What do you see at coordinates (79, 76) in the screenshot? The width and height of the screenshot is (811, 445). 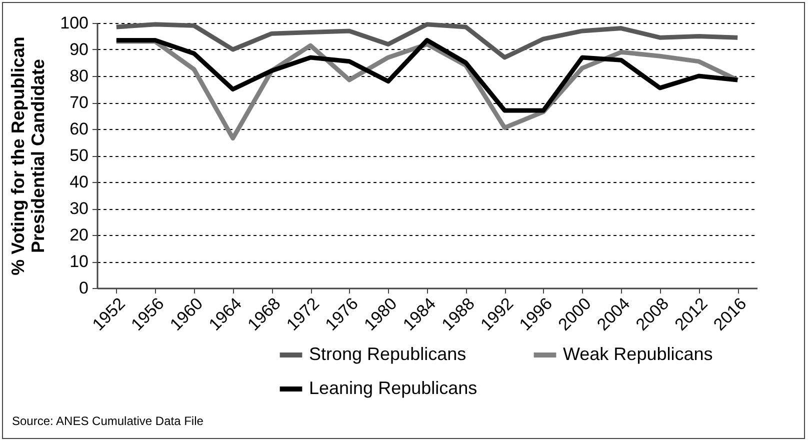 I see `y-tick-label: 80` at bounding box center [79, 76].